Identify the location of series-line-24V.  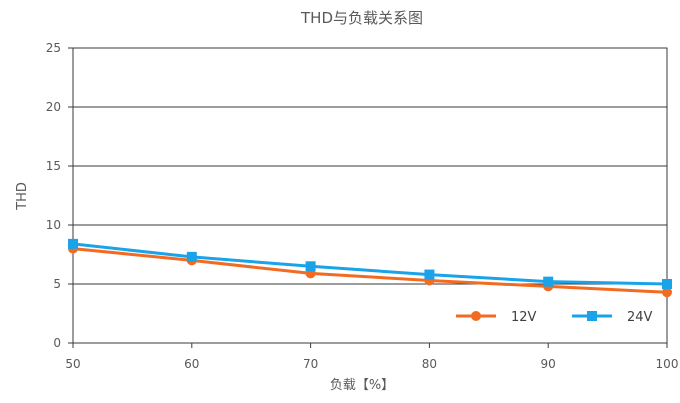
(370, 264).